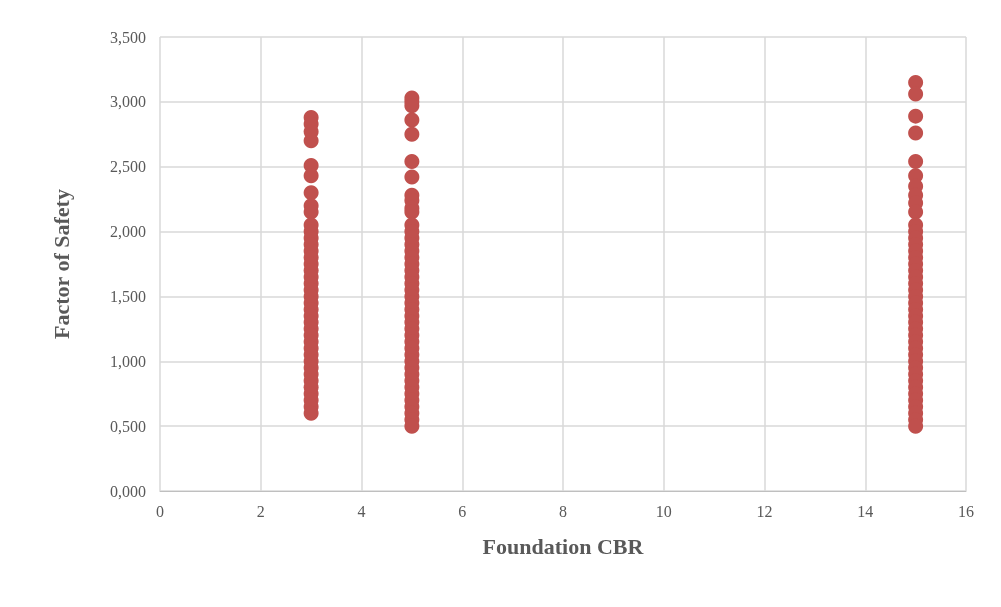 This screenshot has width=1001, height=607. What do you see at coordinates (128, 232) in the screenshot?
I see `y-tick-label: 2,000` at bounding box center [128, 232].